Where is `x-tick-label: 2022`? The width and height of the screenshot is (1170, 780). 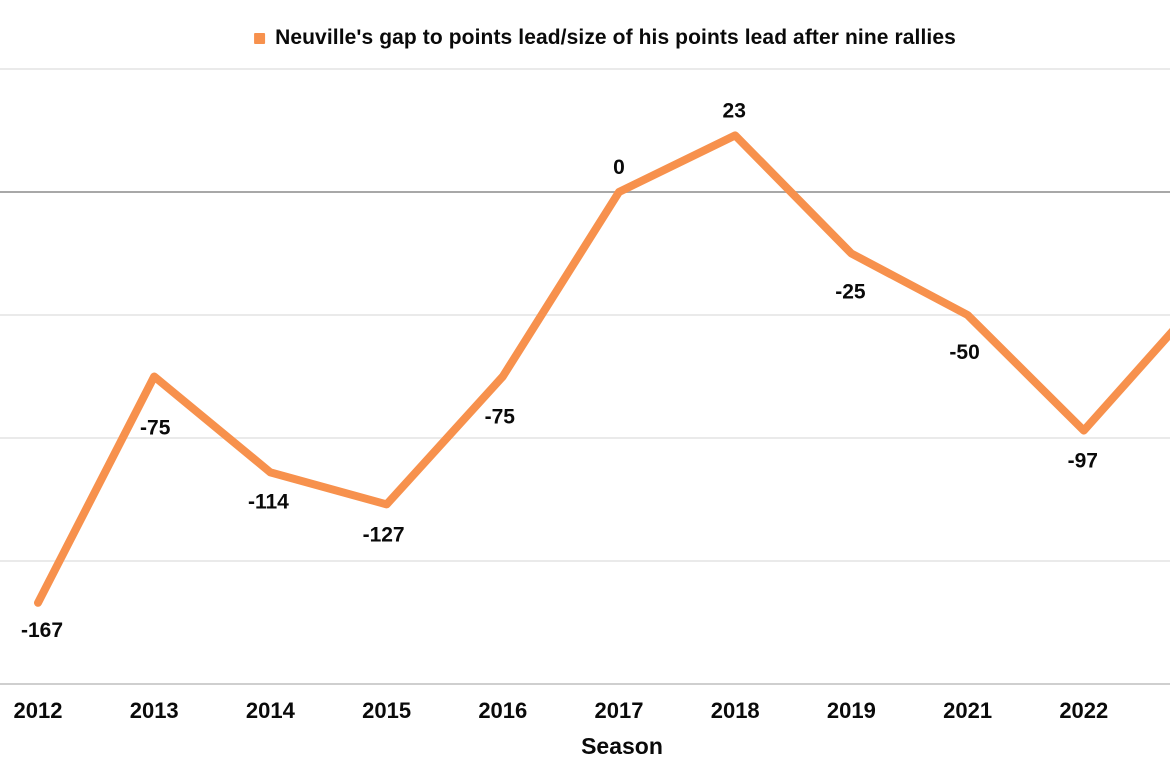 x-tick-label: 2022 is located at coordinates (1083, 710).